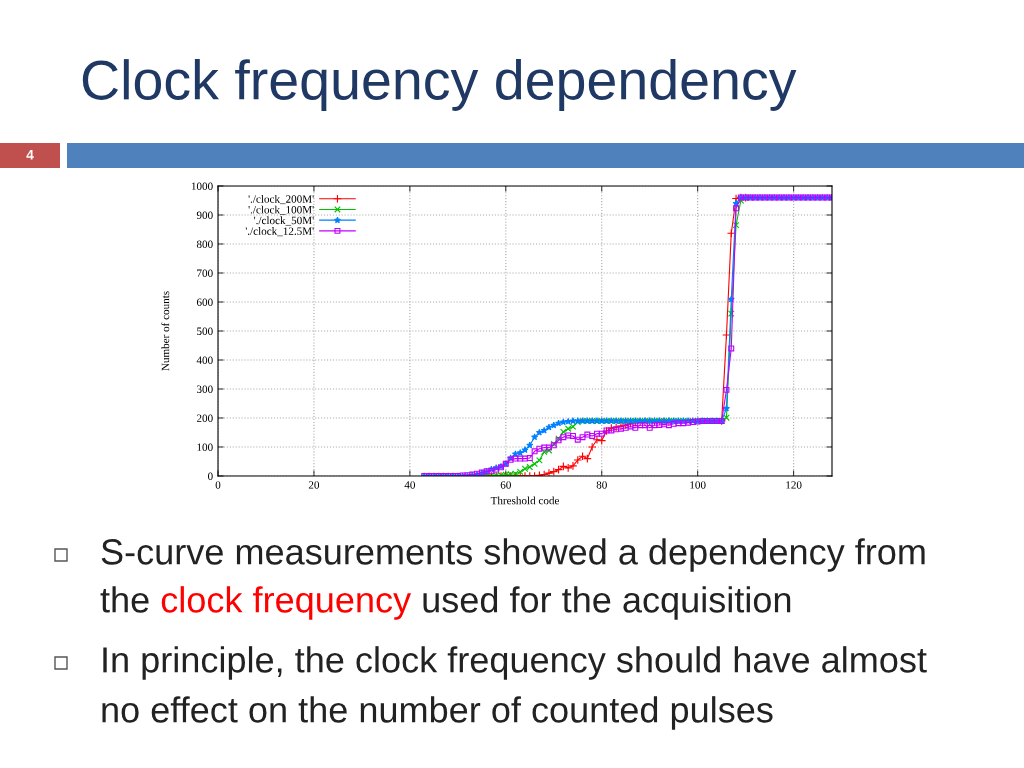  I want to click on y-tick-label: 600, so click(204, 302).